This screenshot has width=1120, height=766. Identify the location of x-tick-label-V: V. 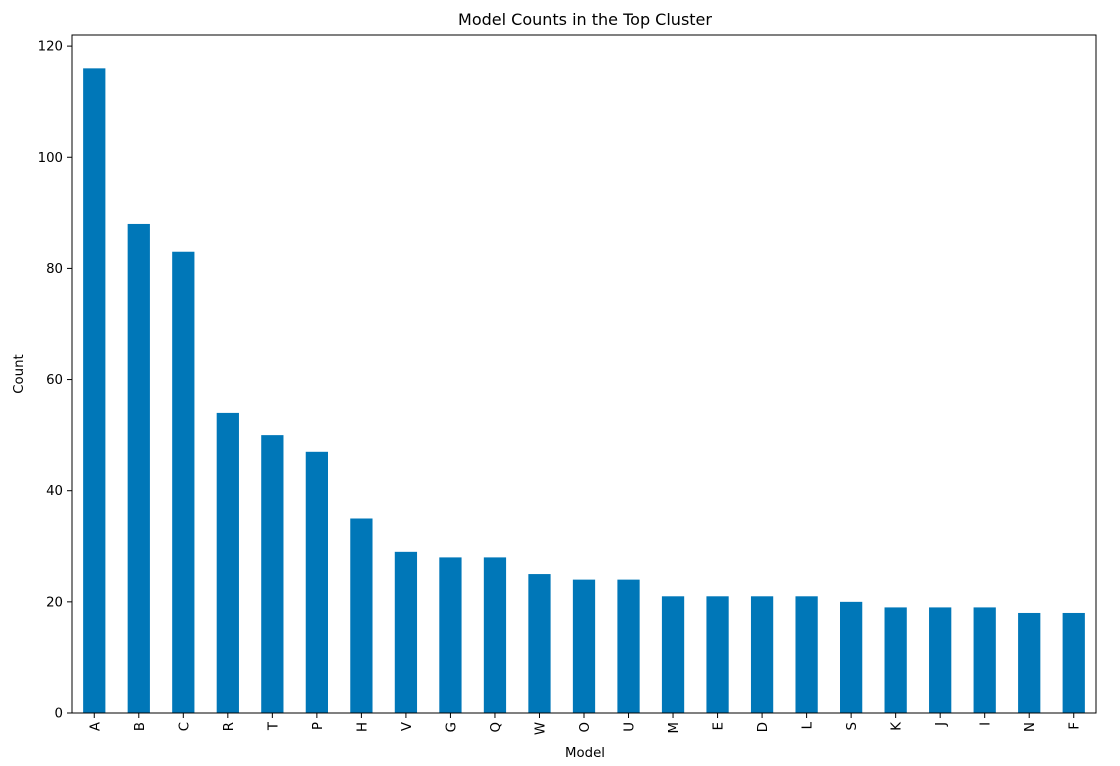
(407, 726).